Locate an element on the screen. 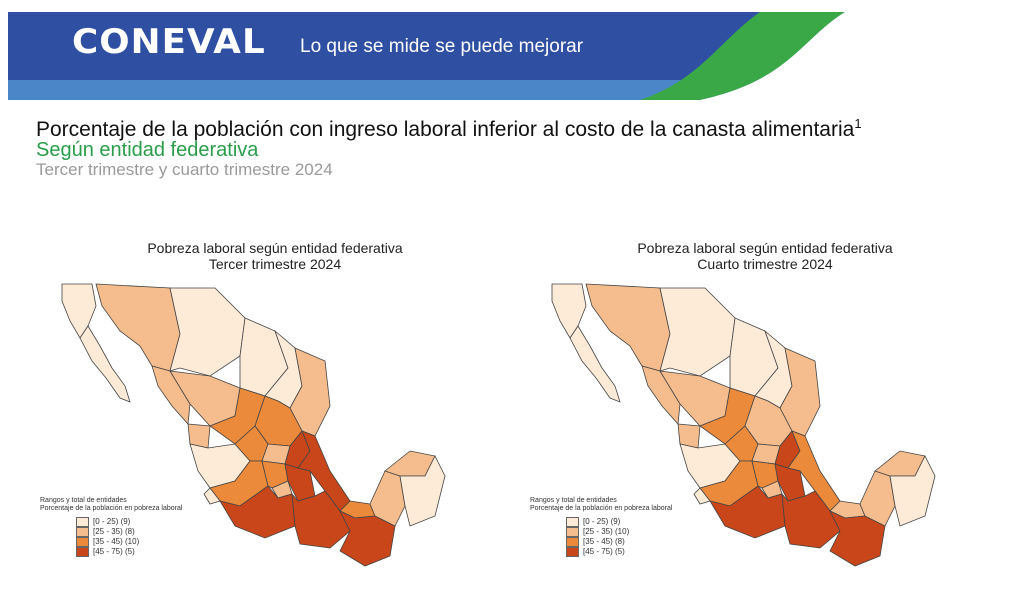 This screenshot has width=1024, height=611. legend-item: [35 - 45) (10) is located at coordinates (129, 542).